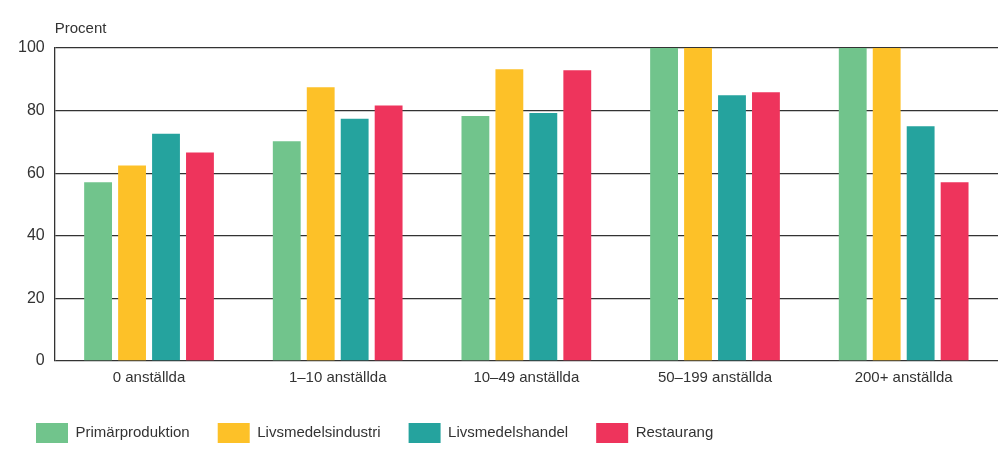 The width and height of the screenshot is (1008, 461). I want to click on x-tick-label: 0 anställda, so click(149, 377).